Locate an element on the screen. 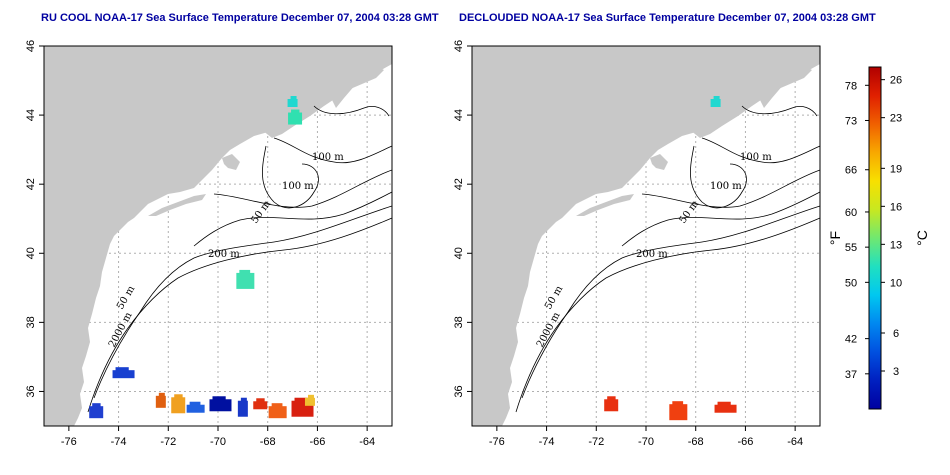 This screenshot has width=950, height=475. celsius-tick-label: 19 is located at coordinates (896, 169).